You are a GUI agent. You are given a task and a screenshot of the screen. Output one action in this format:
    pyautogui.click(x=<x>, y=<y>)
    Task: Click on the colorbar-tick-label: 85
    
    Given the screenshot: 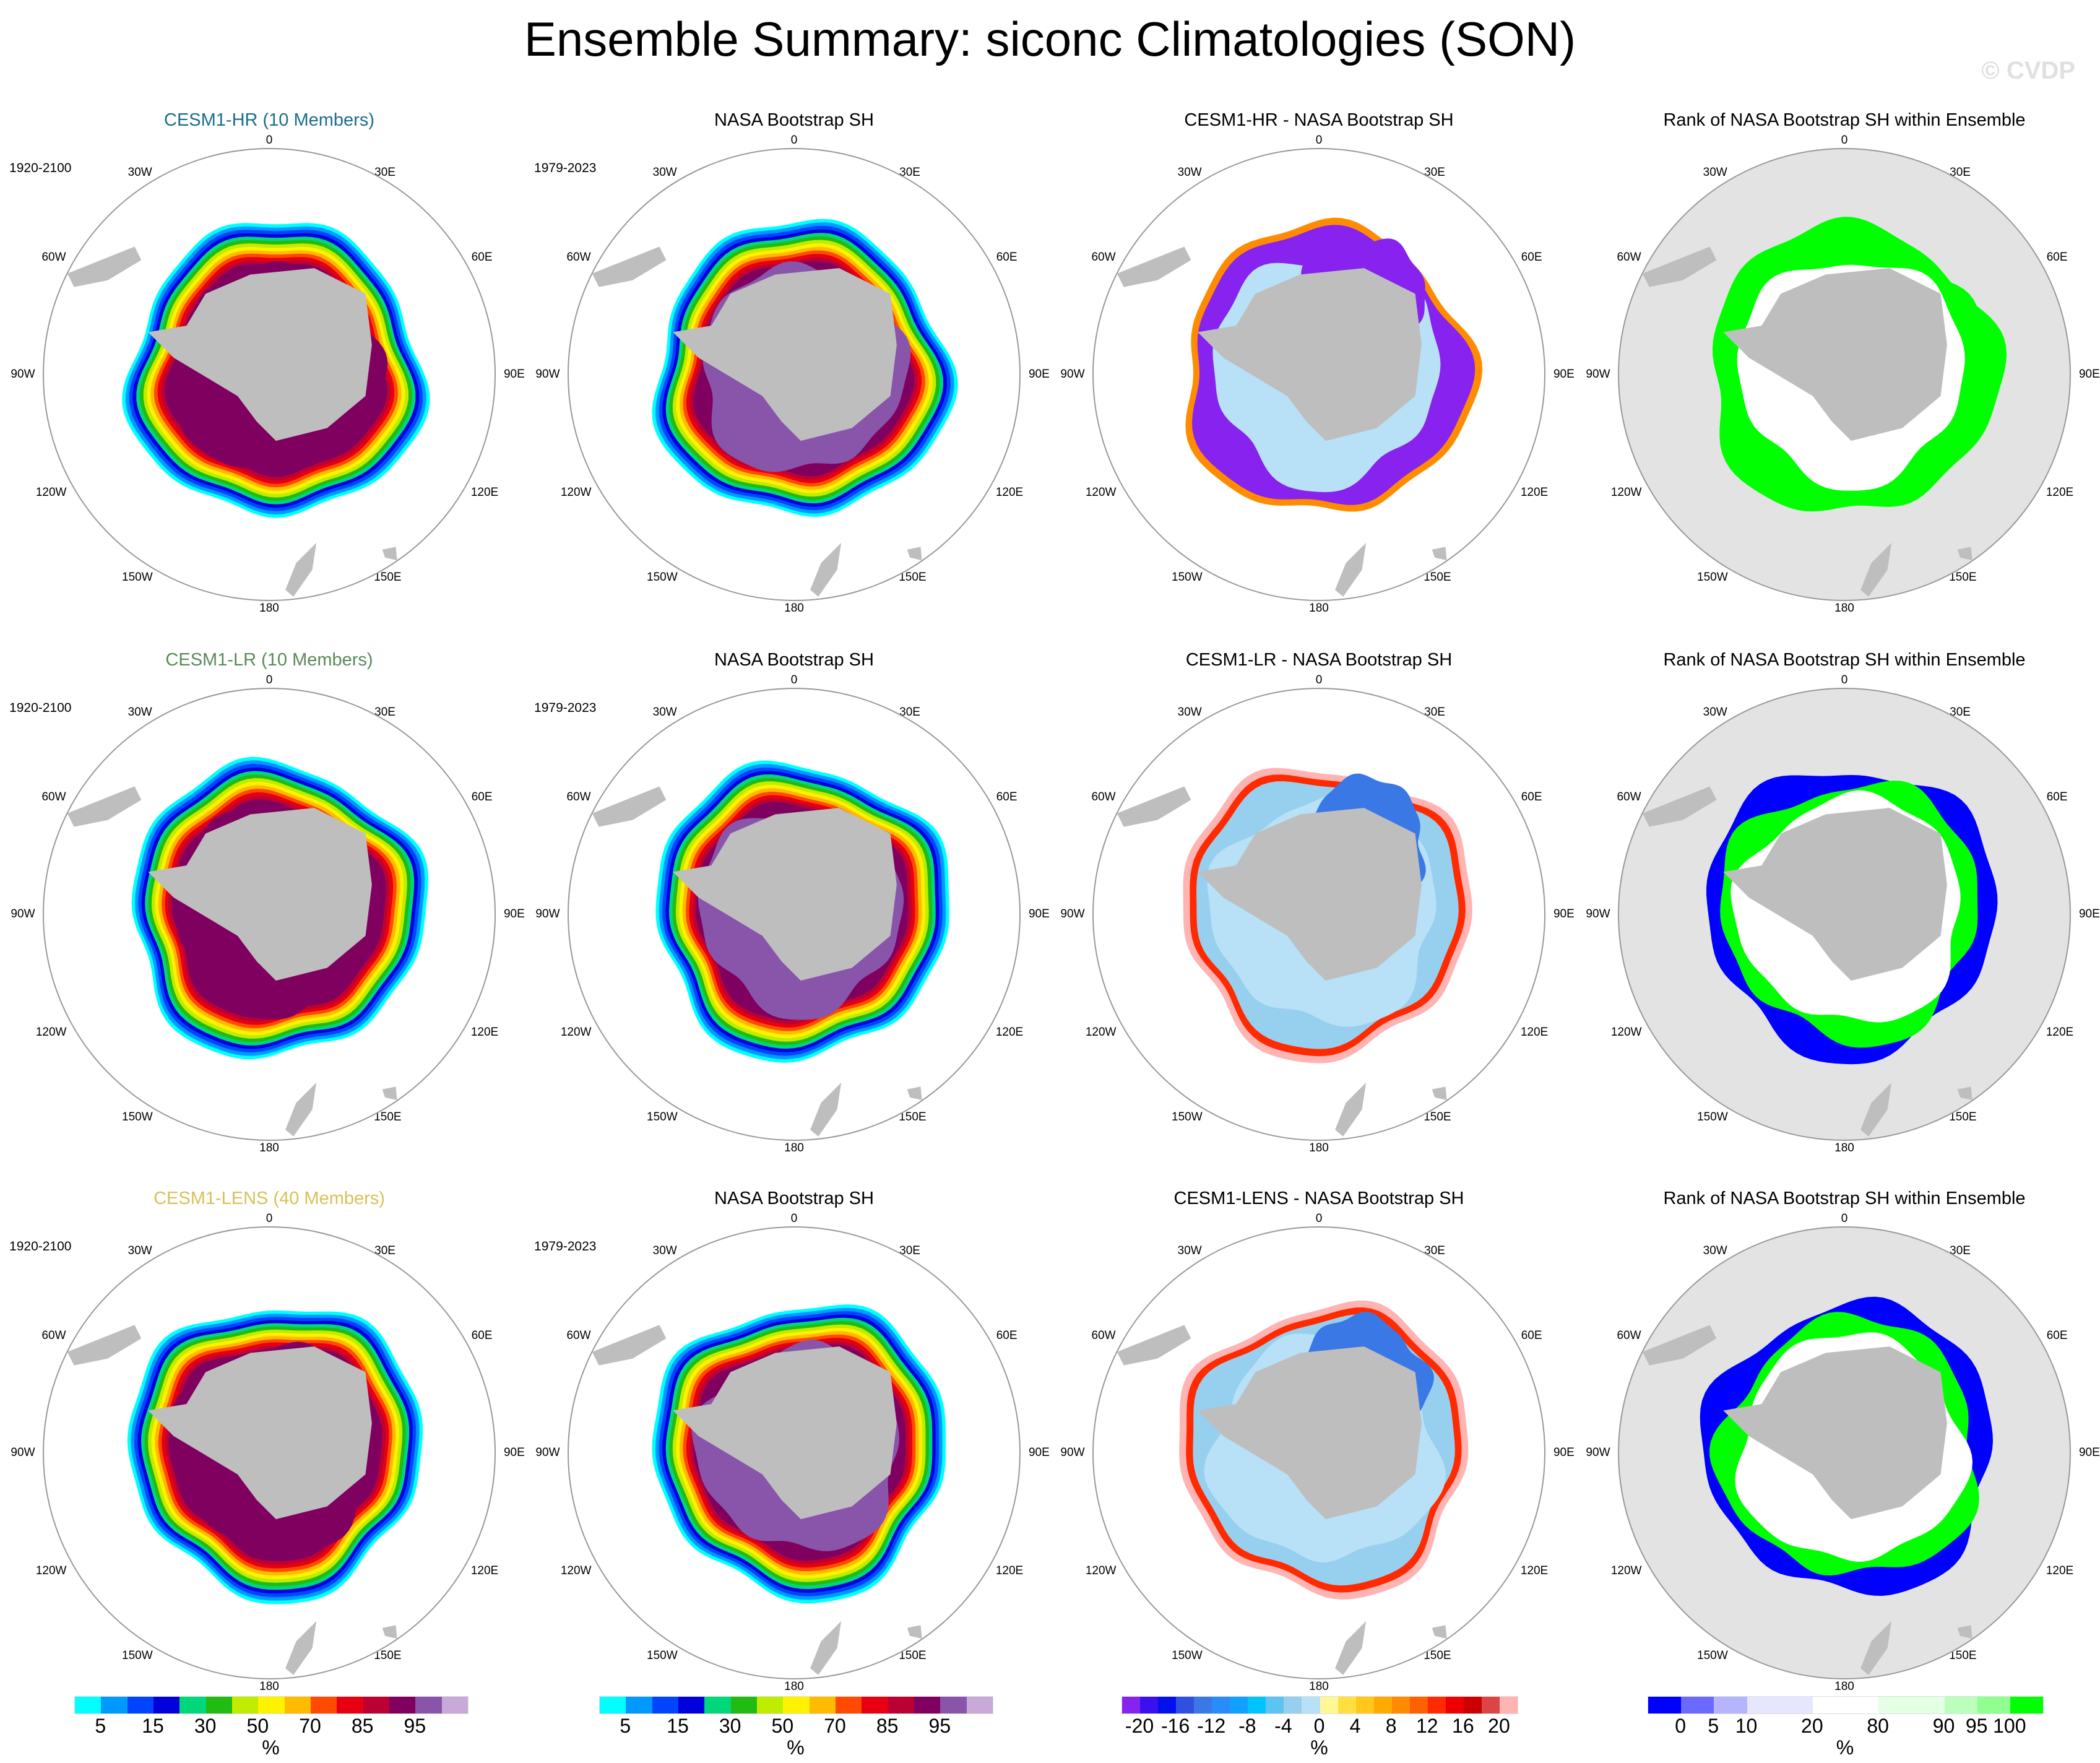 What is the action you would take?
    pyautogui.click(x=362, y=1726)
    